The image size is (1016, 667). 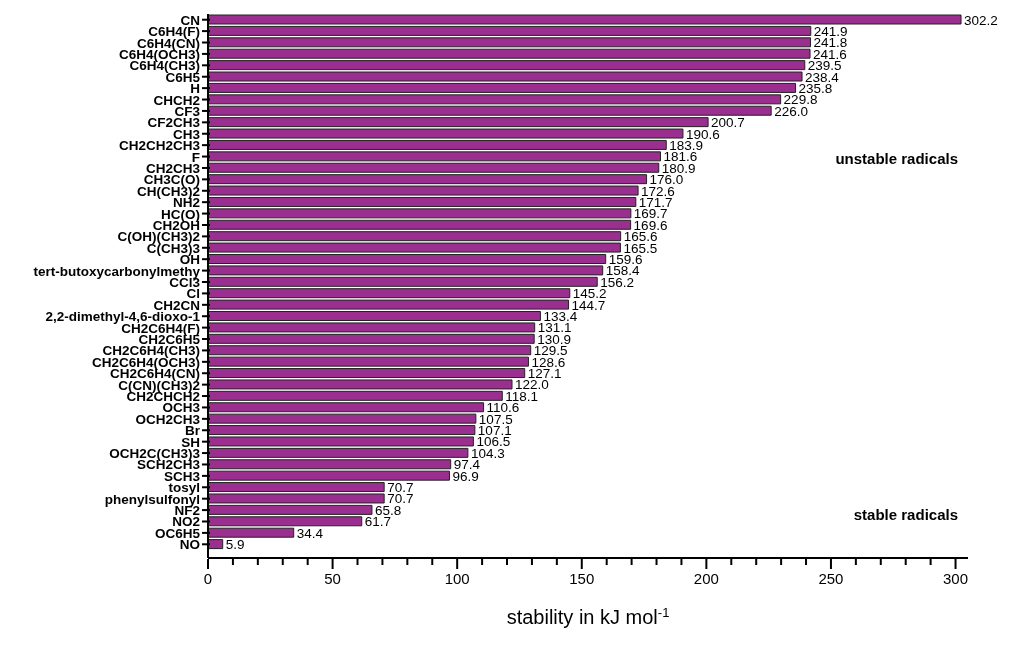 I want to click on x-tick-label: 50, so click(x=332, y=578).